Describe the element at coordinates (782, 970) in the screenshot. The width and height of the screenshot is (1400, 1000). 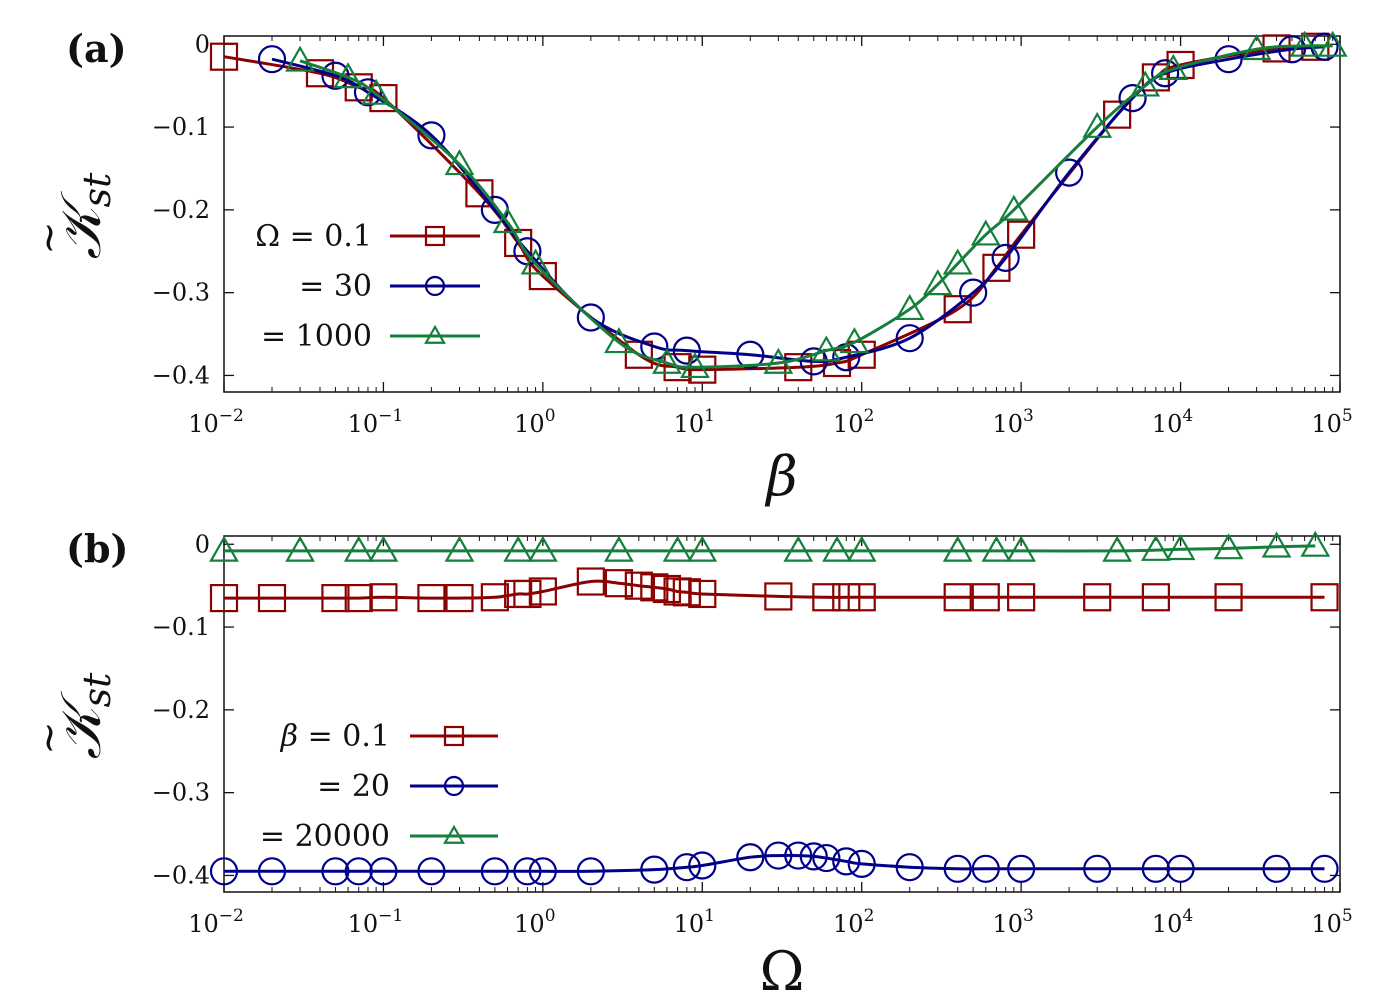
I see `x-axis-label: Ω` at that location.